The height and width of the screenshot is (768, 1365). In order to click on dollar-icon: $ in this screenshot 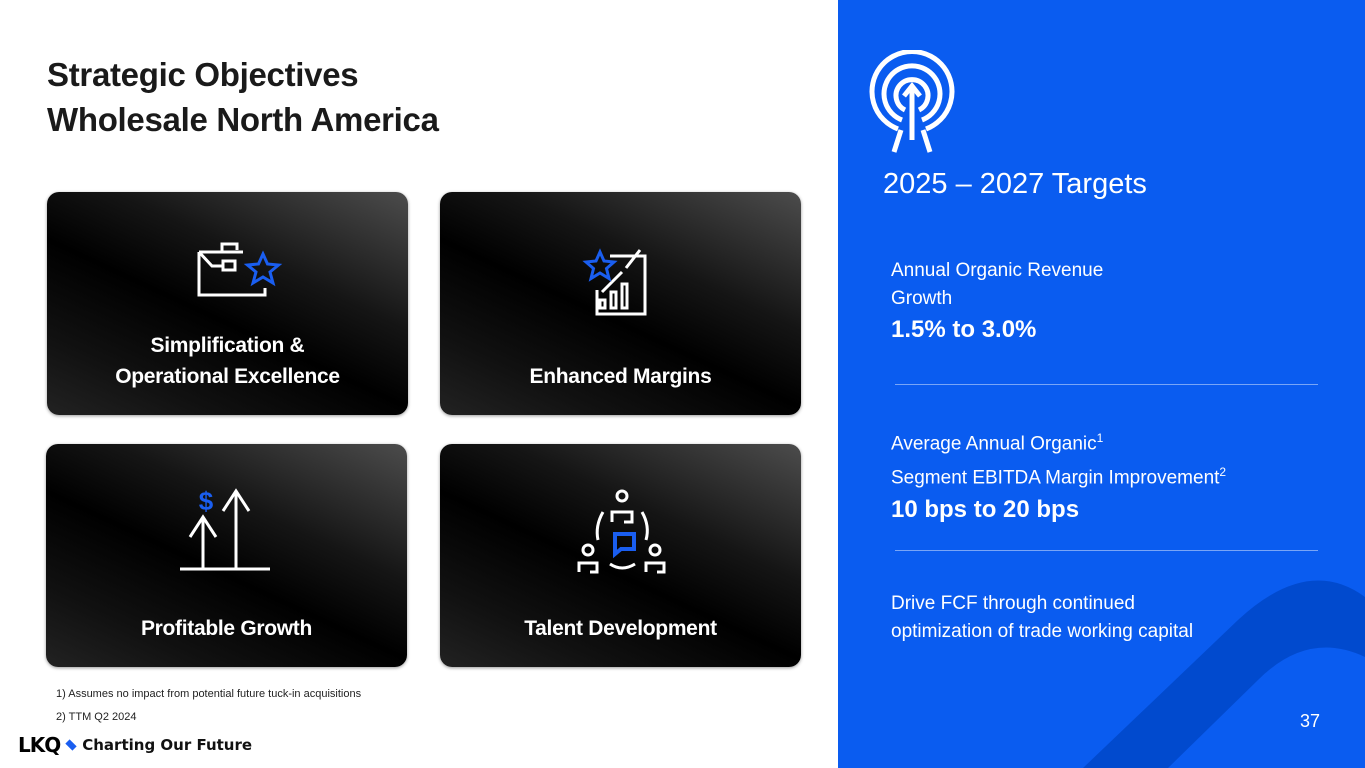, I will do `click(206, 501)`.